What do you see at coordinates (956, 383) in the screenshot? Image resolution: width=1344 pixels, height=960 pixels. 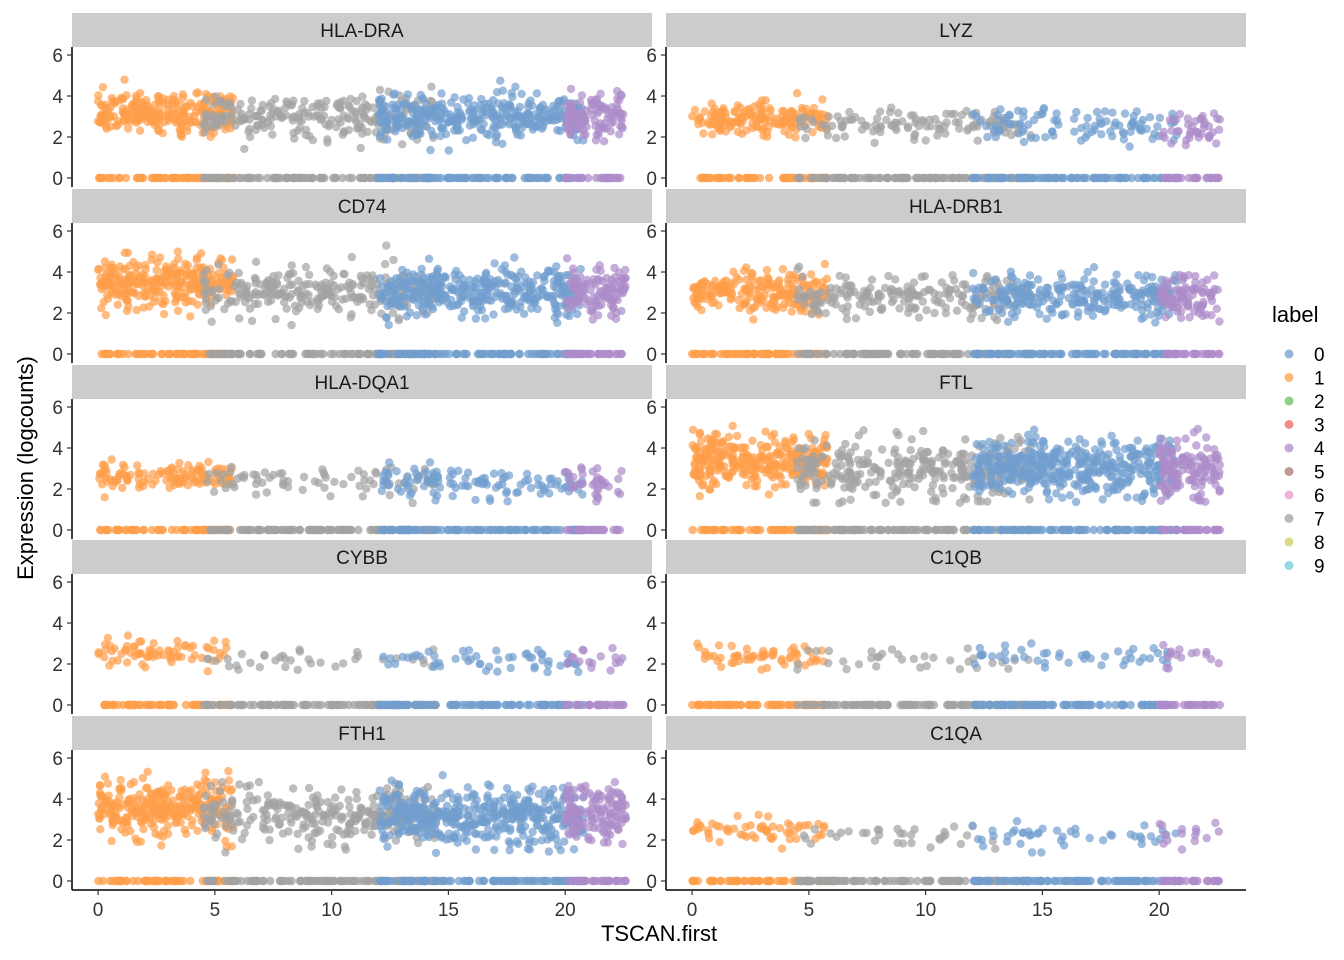 I see `facet-strip-label: FTL` at bounding box center [956, 383].